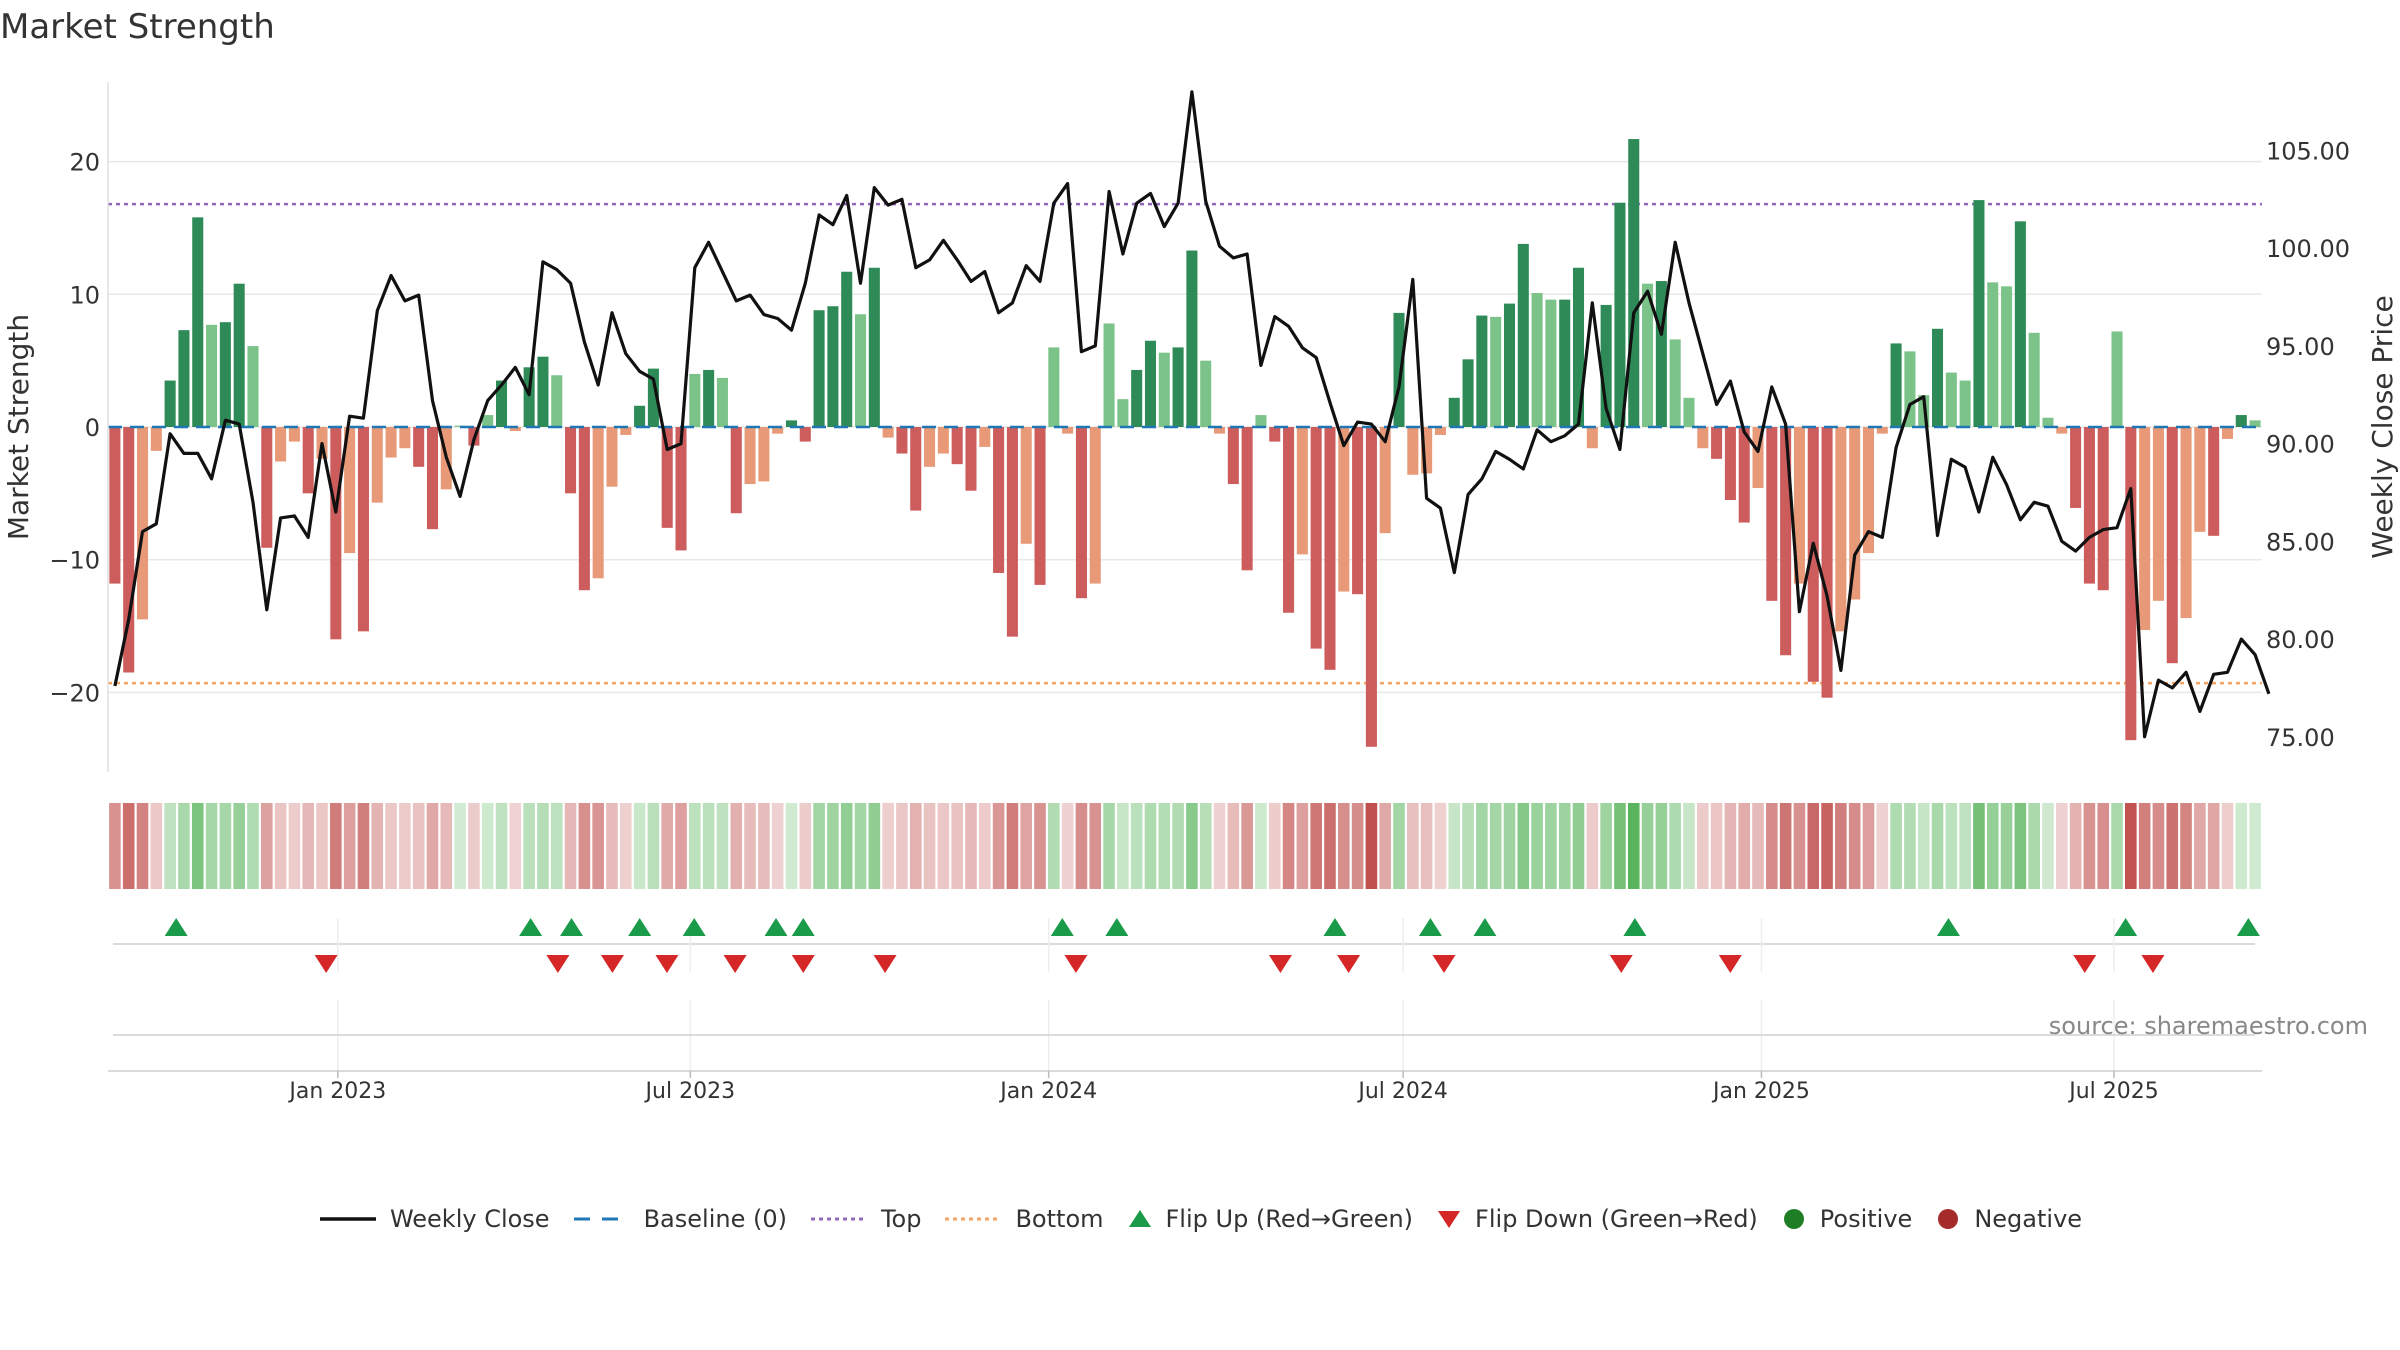 This screenshot has height=1350, width=2400. Describe the element at coordinates (1289, 1219) in the screenshot. I see `legend-label: Flip Up (Red→Green)` at that location.